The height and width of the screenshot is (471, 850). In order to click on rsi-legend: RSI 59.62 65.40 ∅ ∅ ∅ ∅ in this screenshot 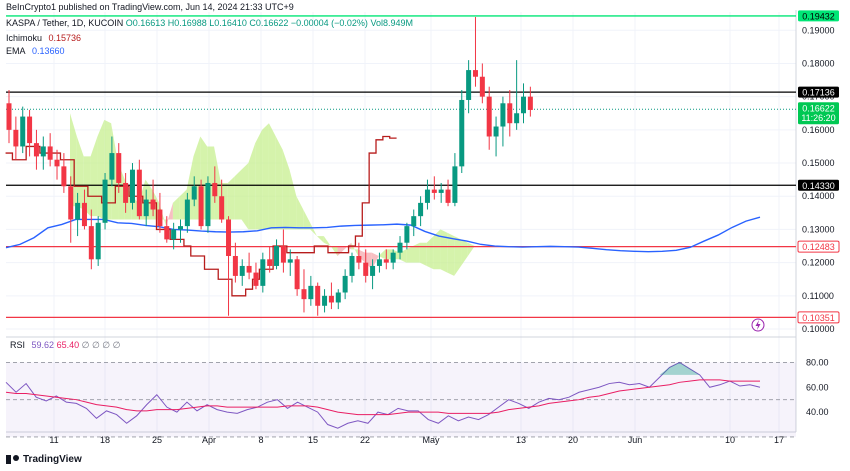, I will do `click(65, 345)`.